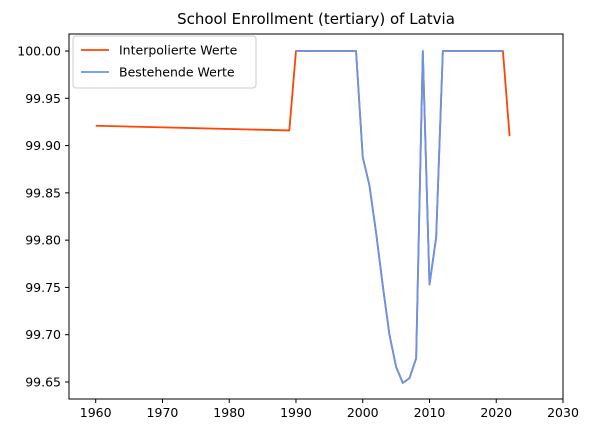 The height and width of the screenshot is (435, 591). I want to click on x-tick-label: 2010, so click(430, 412).